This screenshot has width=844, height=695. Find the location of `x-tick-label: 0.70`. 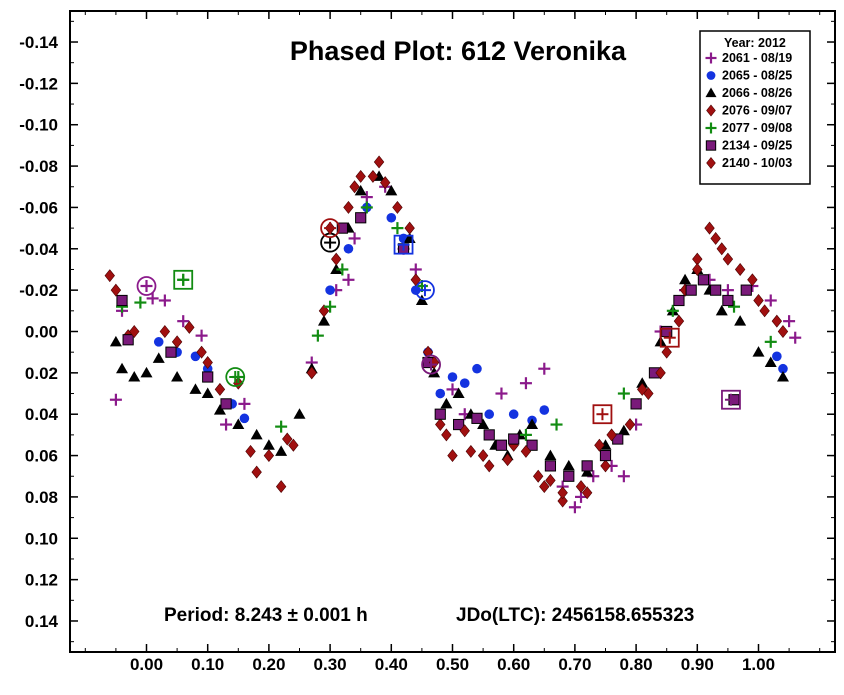

x-tick-label: 0.70 is located at coordinates (574, 664).